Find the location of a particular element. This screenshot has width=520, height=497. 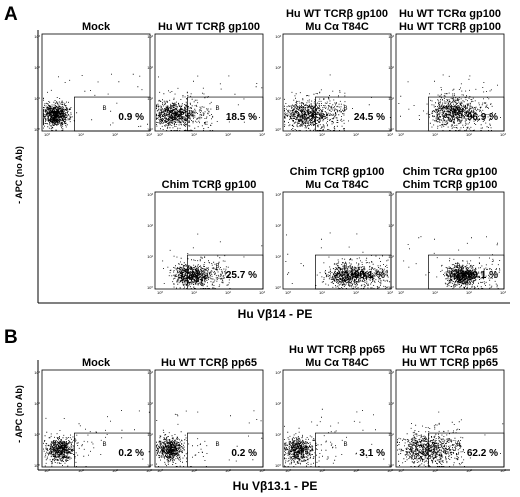

facs-plot-B-4: 10³ 10² 10¹ 10⁰ 10⁰ 10¹ 10² 10³ B 62.2 % is located at coordinates (447, 421).